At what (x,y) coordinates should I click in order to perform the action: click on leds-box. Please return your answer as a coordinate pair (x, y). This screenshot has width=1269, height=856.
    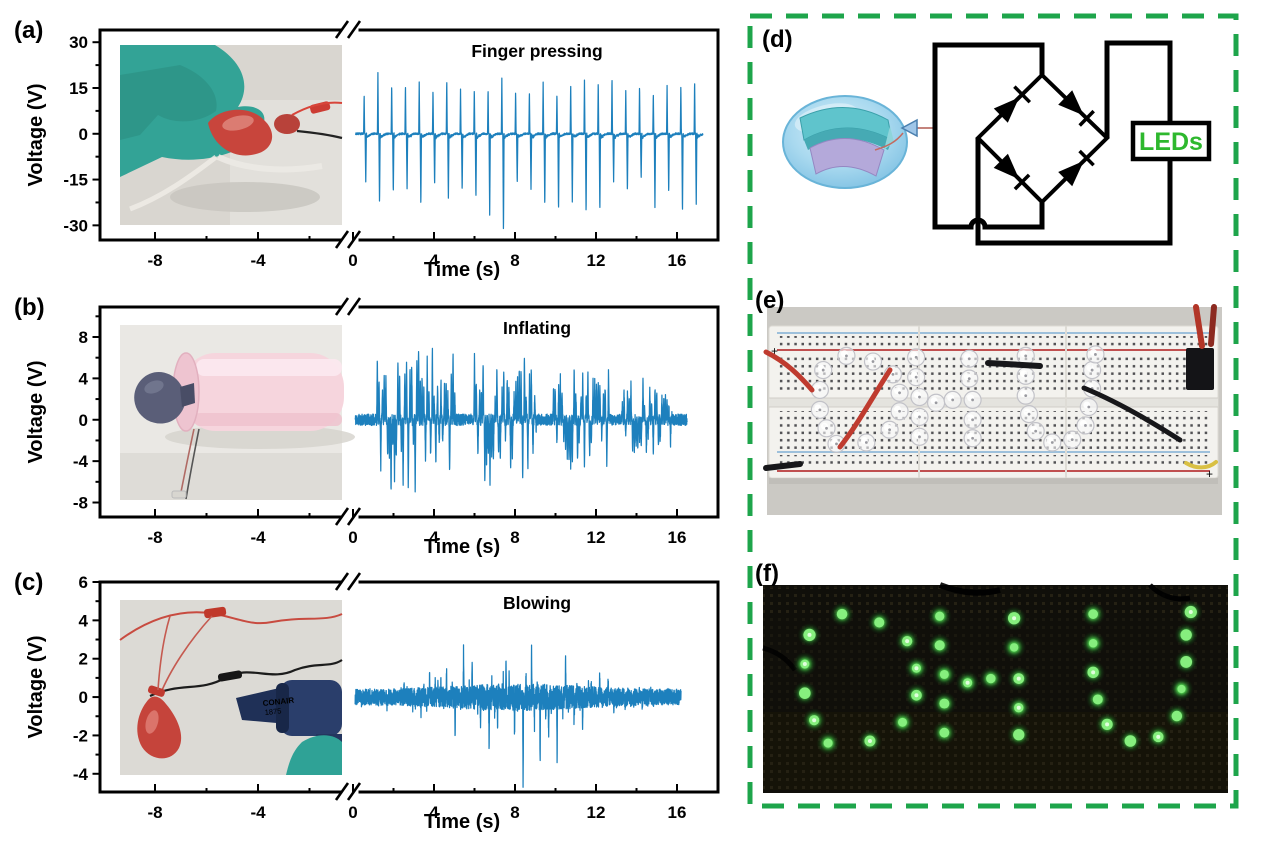
    Looking at the image, I should click on (1171, 141).